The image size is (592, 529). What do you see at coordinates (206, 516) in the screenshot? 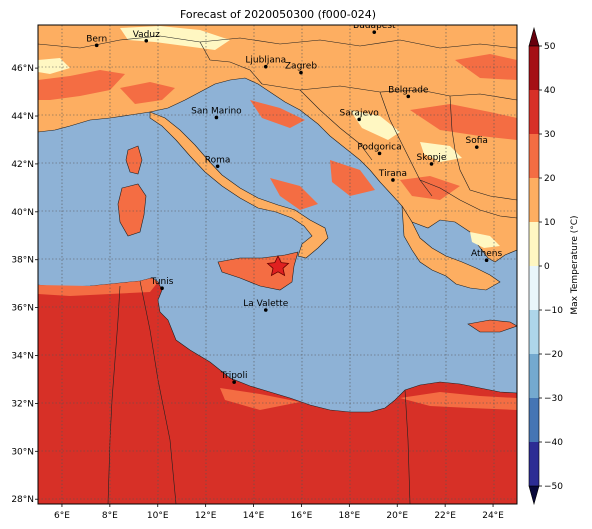
I see `x-tick-label: 12°E` at bounding box center [206, 516].